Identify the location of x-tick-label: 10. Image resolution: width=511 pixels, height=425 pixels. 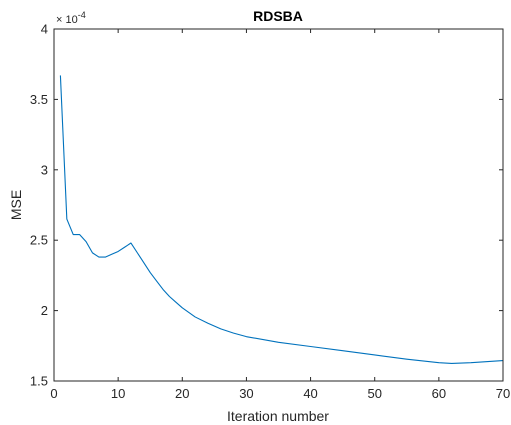
(118, 393).